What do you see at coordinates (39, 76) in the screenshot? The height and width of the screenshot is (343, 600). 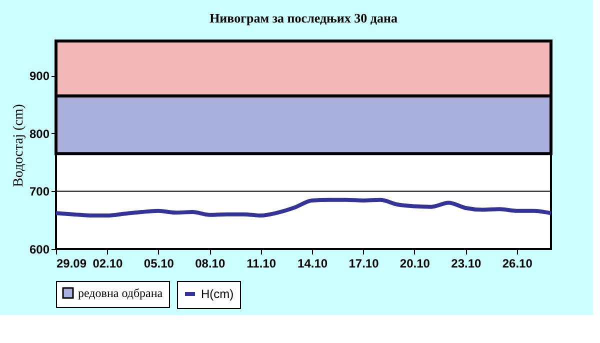 I see `y-tick-label: 900` at bounding box center [39, 76].